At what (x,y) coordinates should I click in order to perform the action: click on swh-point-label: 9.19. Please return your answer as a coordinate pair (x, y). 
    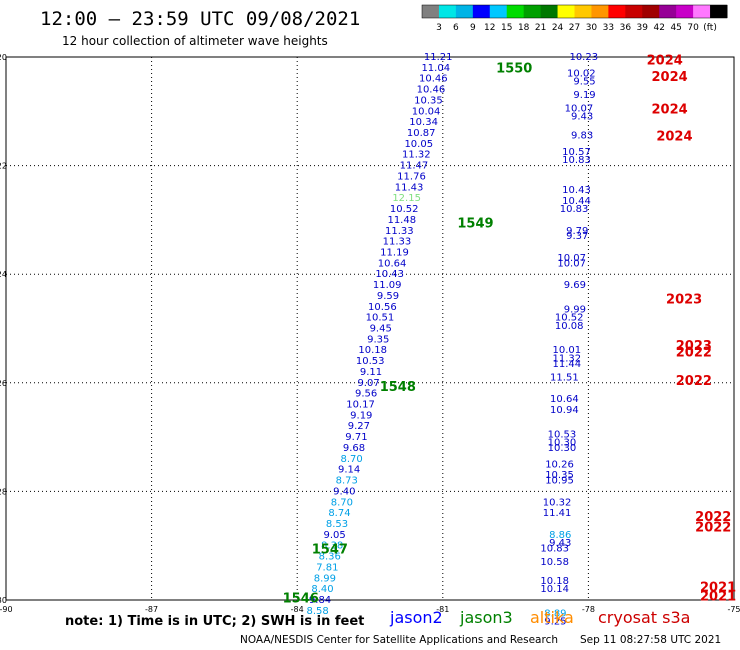
    Looking at the image, I should click on (361, 415).